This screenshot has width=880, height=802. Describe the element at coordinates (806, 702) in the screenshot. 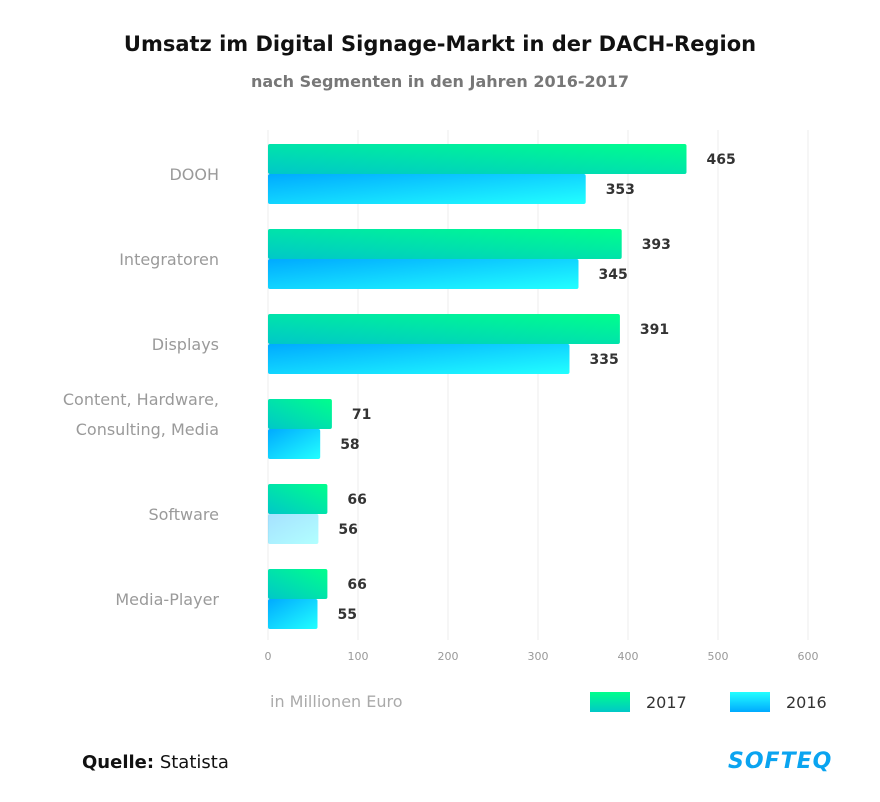

I see `legend-label-2016: 2016` at that location.